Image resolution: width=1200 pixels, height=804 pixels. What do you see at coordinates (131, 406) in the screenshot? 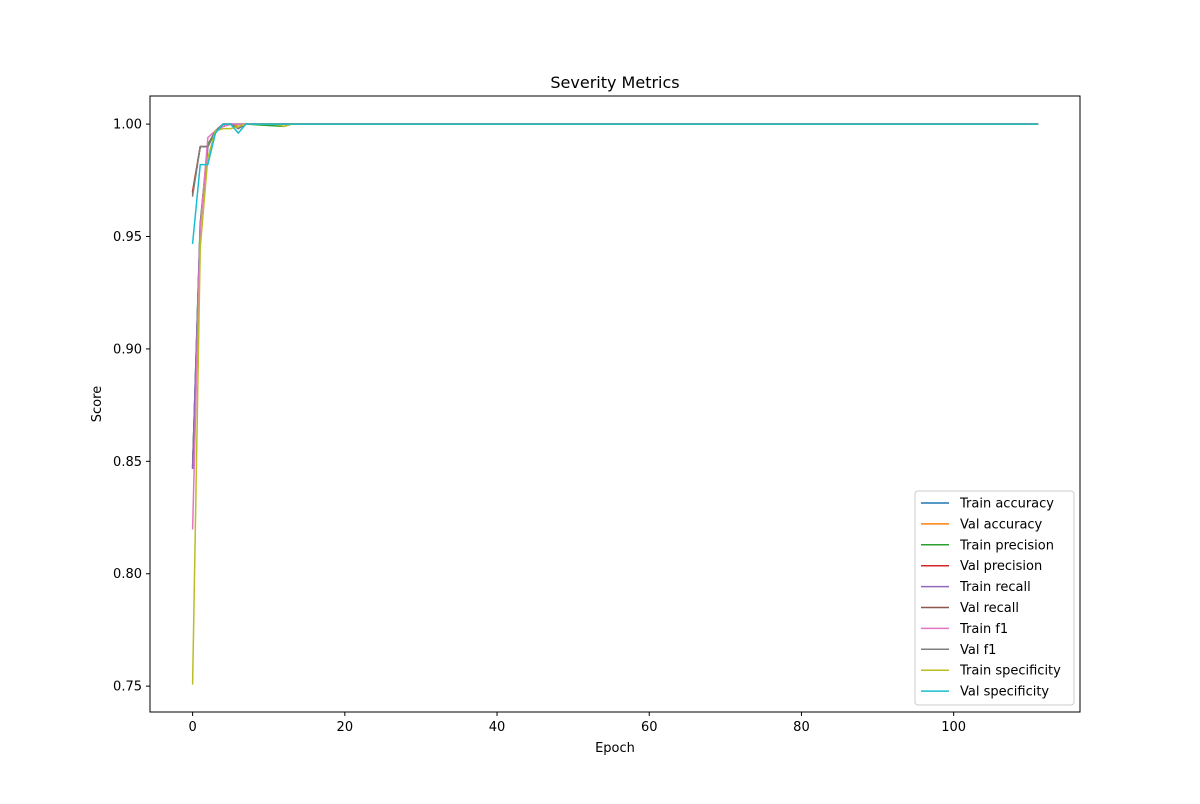
I see `y-axis-ticks: 0.75 0.80 0.85 0.90 0.95 1.00` at bounding box center [131, 406].